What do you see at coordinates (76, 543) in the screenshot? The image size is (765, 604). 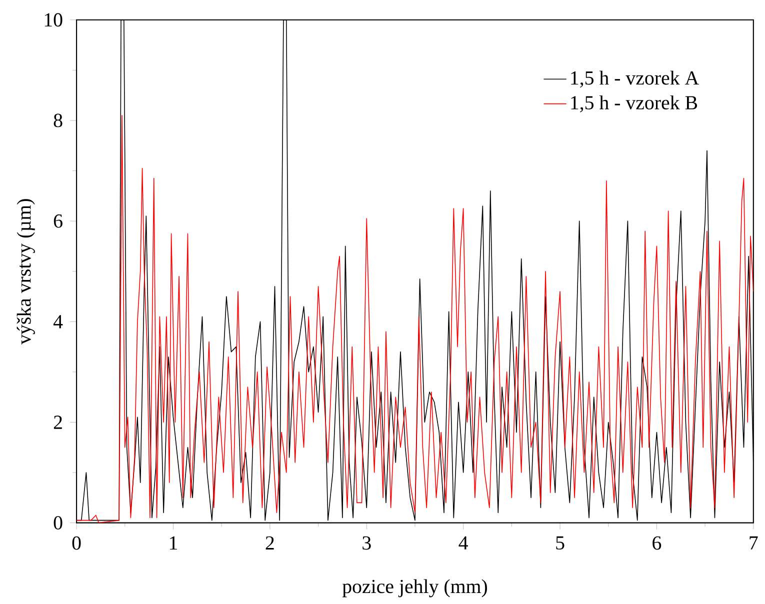 I see `x-tick-label: 0` at bounding box center [76, 543].